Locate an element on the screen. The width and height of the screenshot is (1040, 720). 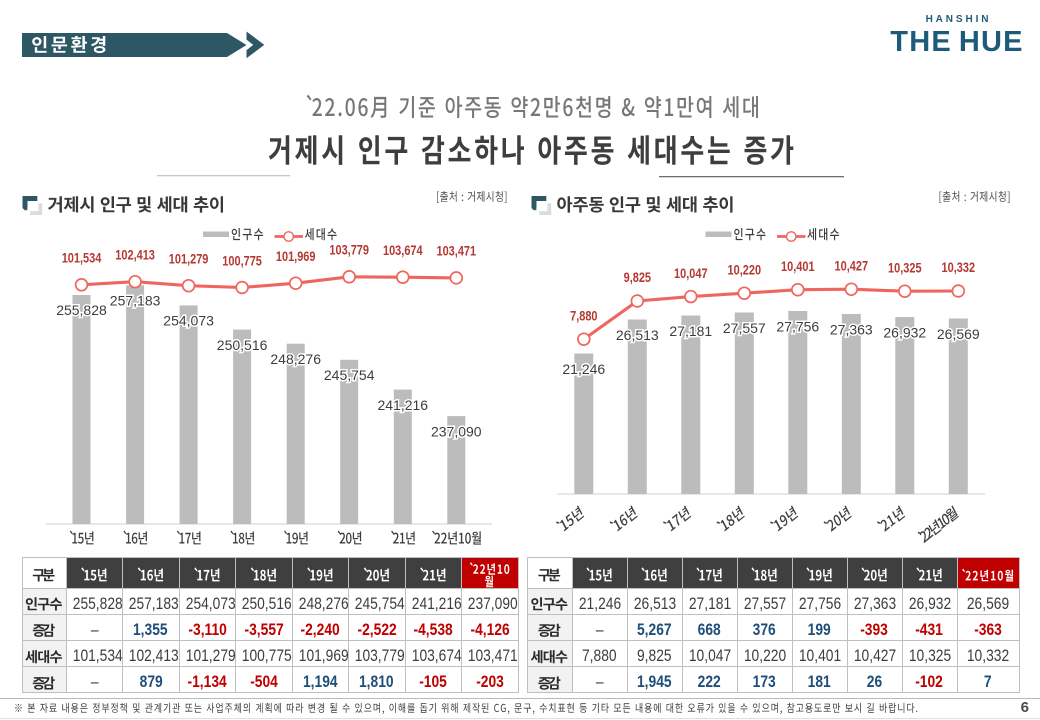
svg-text: 21,246 is located at coordinates (583, 369).